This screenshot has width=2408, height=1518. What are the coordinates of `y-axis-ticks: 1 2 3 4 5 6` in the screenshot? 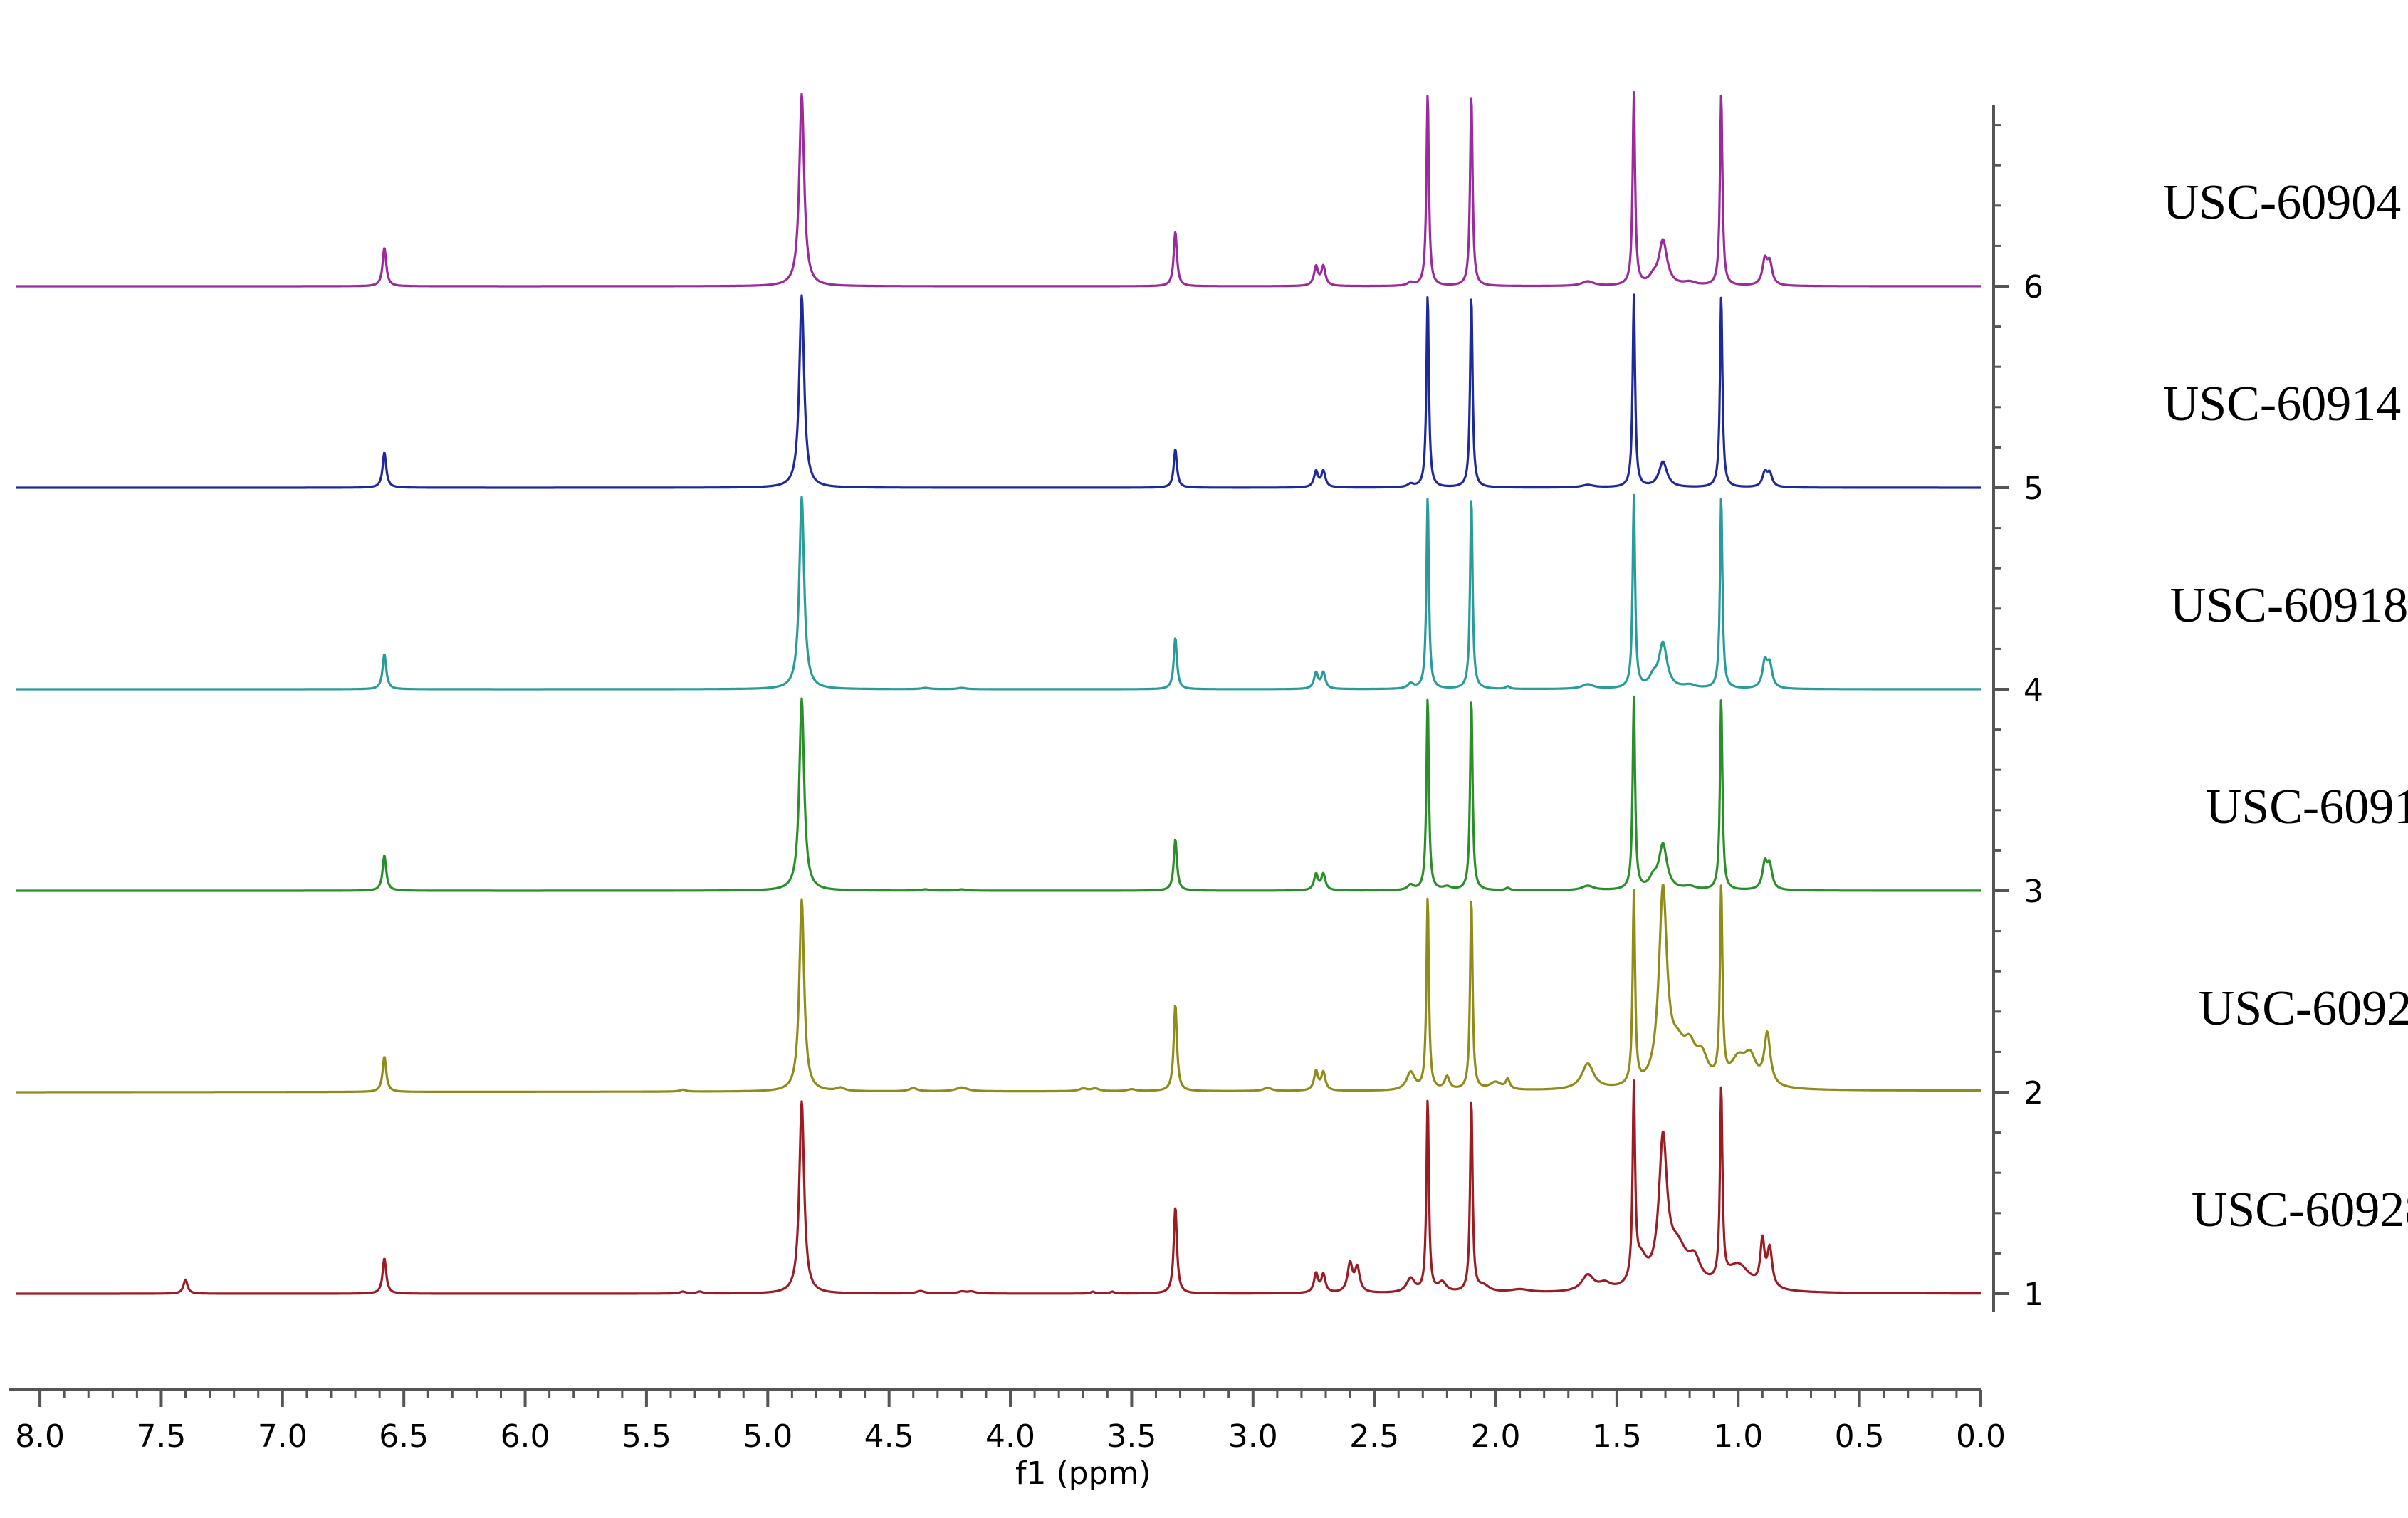 It's located at (2018, 718).